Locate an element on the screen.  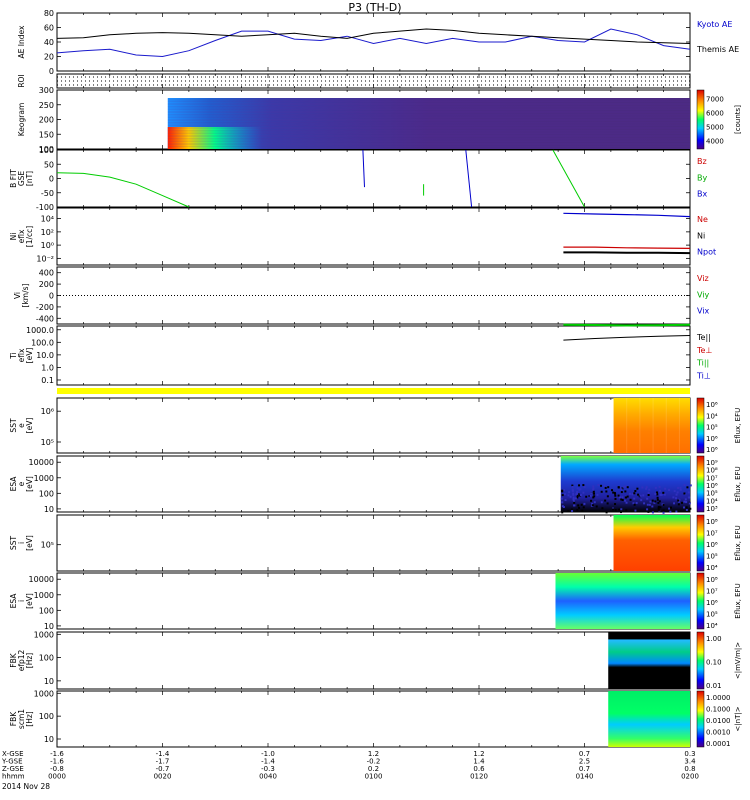
xaxis-value: 0020 is located at coordinates (163, 777).